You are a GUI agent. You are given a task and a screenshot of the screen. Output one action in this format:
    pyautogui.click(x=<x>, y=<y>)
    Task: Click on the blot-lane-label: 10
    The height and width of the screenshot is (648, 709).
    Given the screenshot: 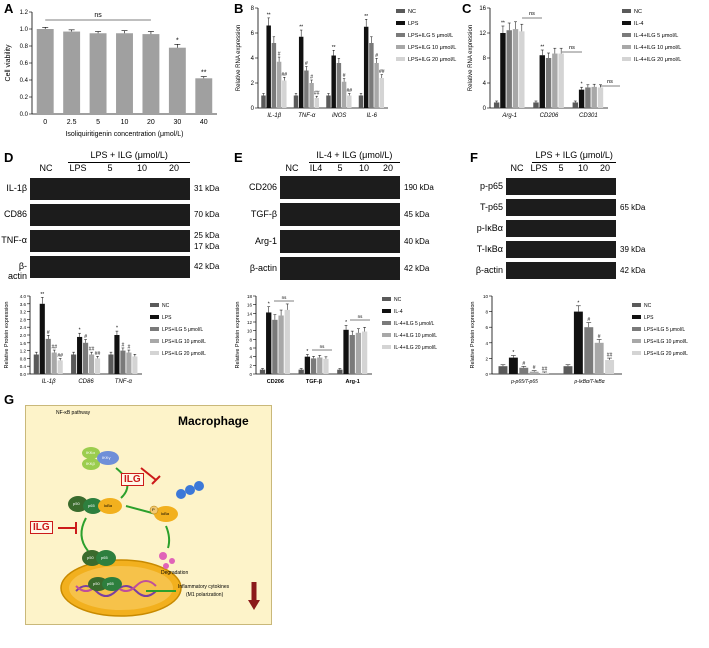 What is the action you would take?
    pyautogui.click(x=141, y=168)
    